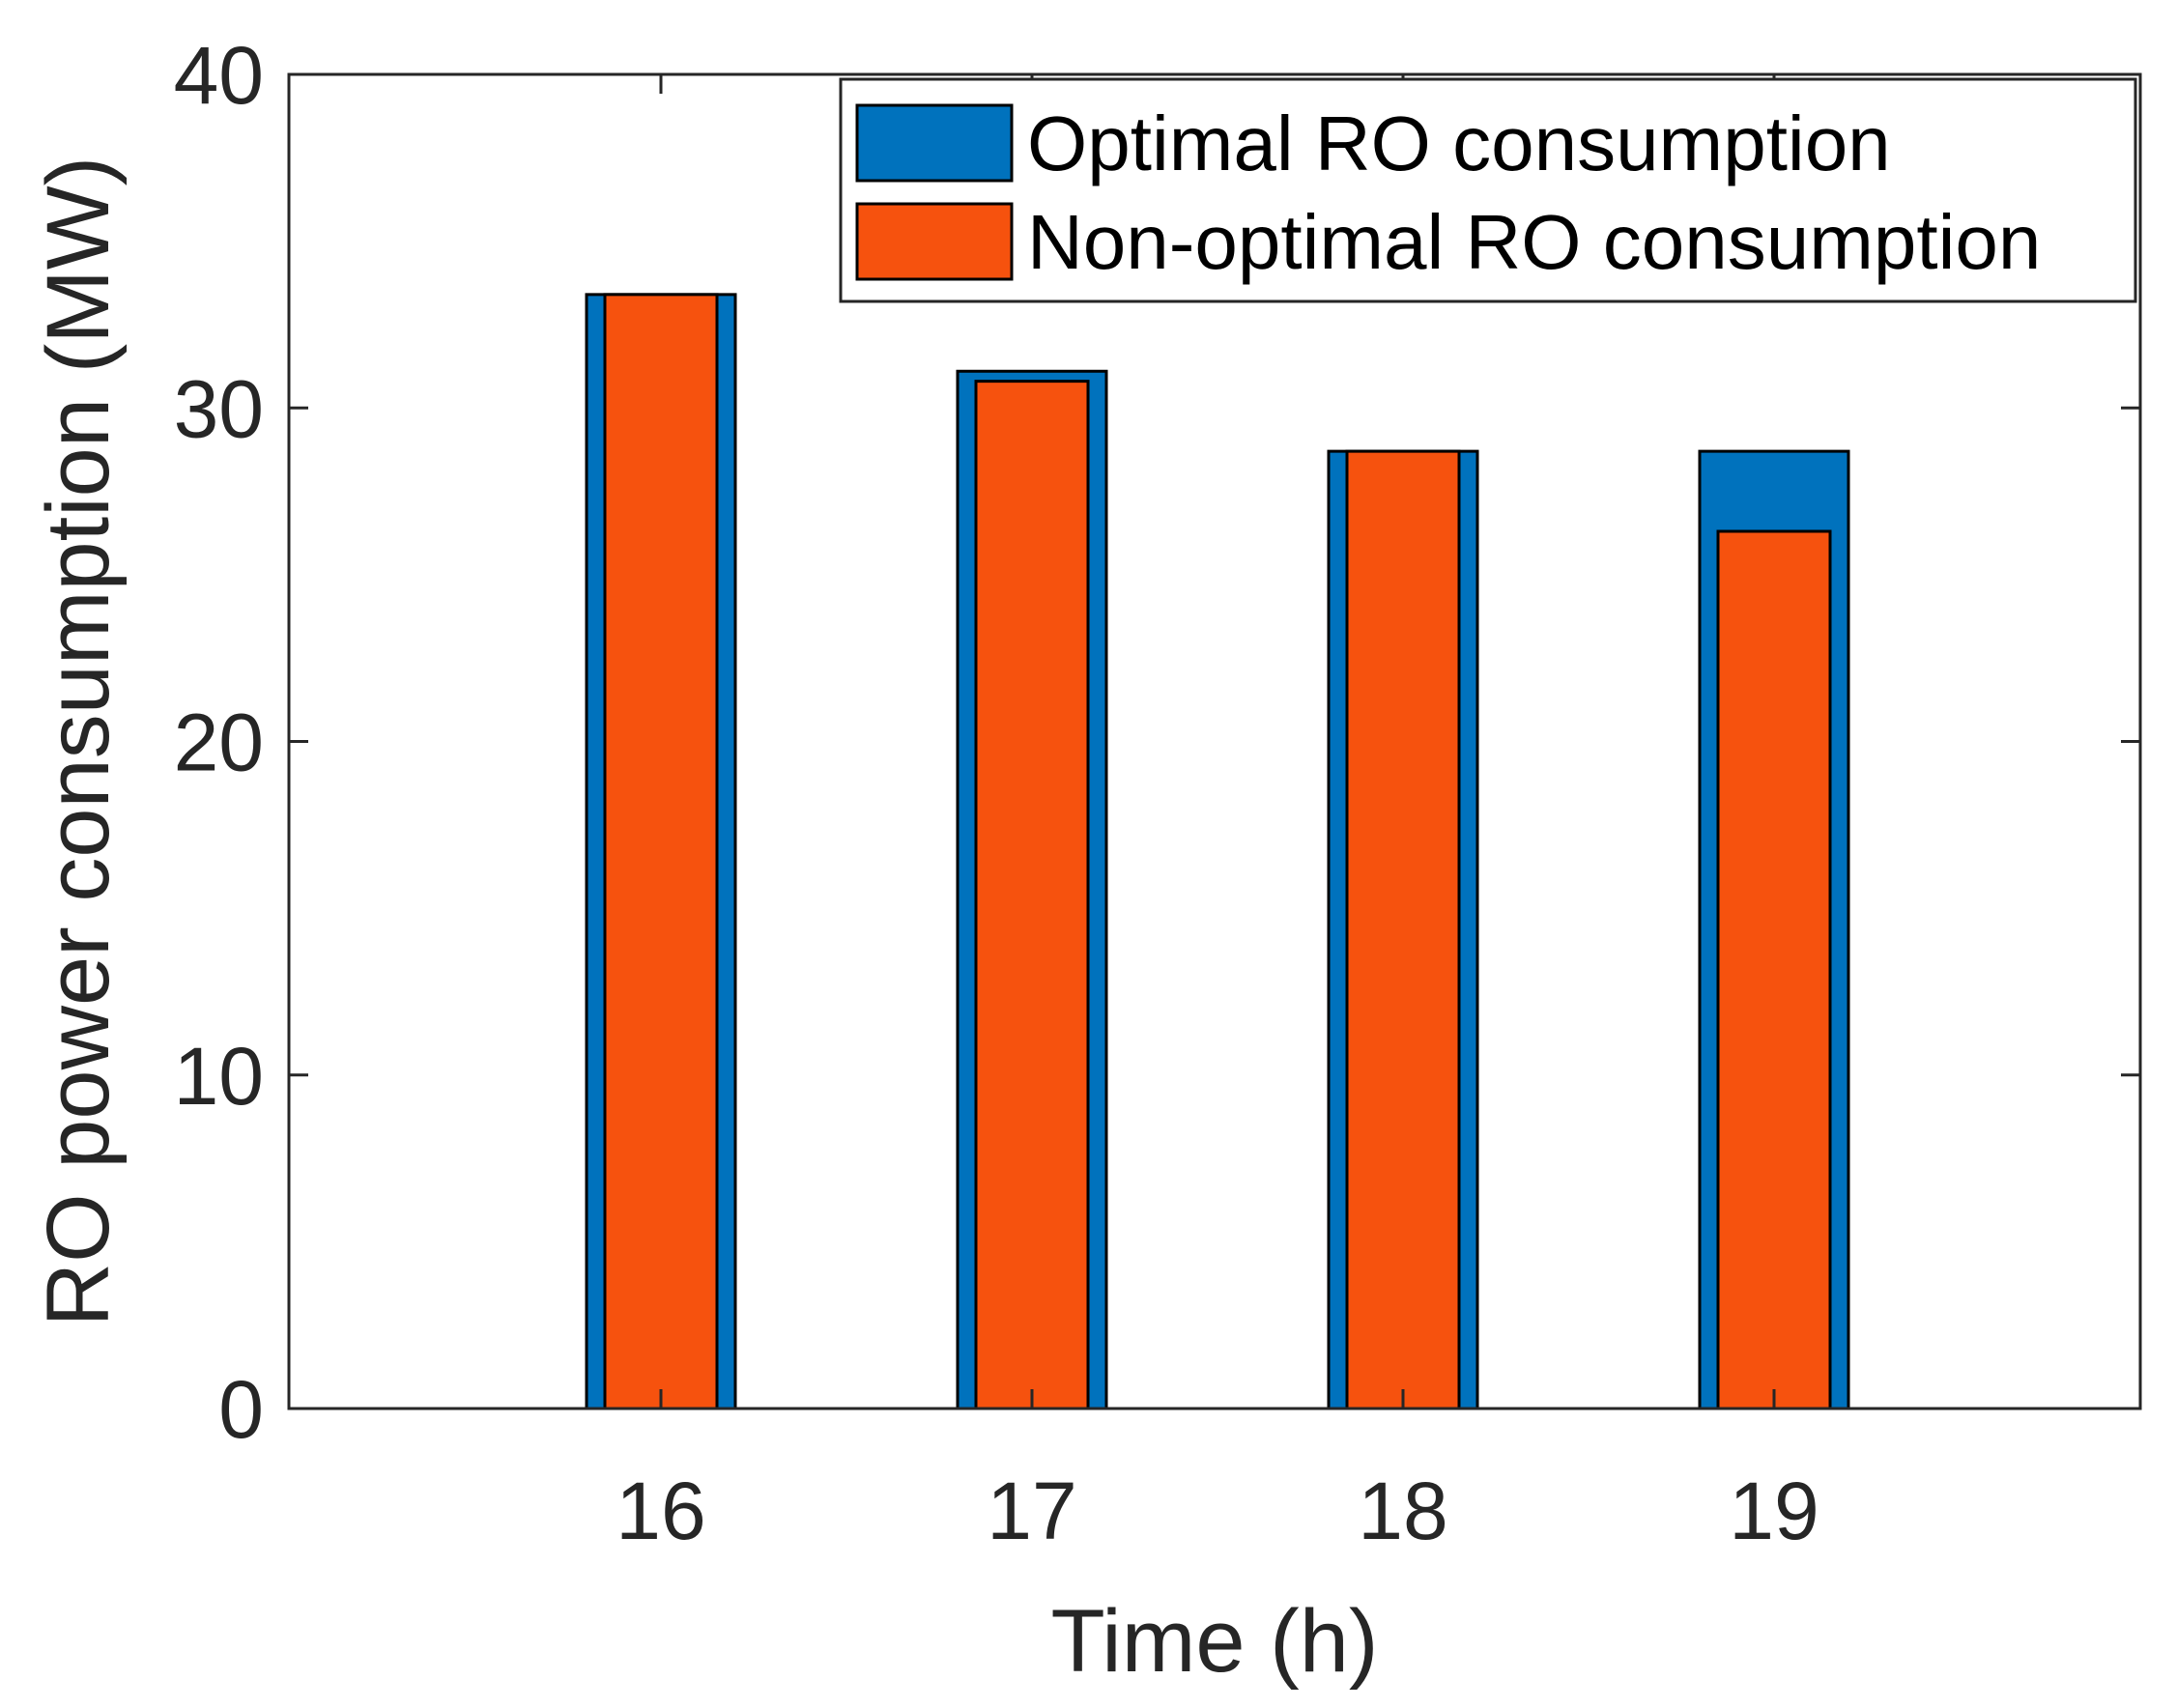  Describe the element at coordinates (219, 742) in the screenshot. I see `y-tick-label-20: 20` at that location.